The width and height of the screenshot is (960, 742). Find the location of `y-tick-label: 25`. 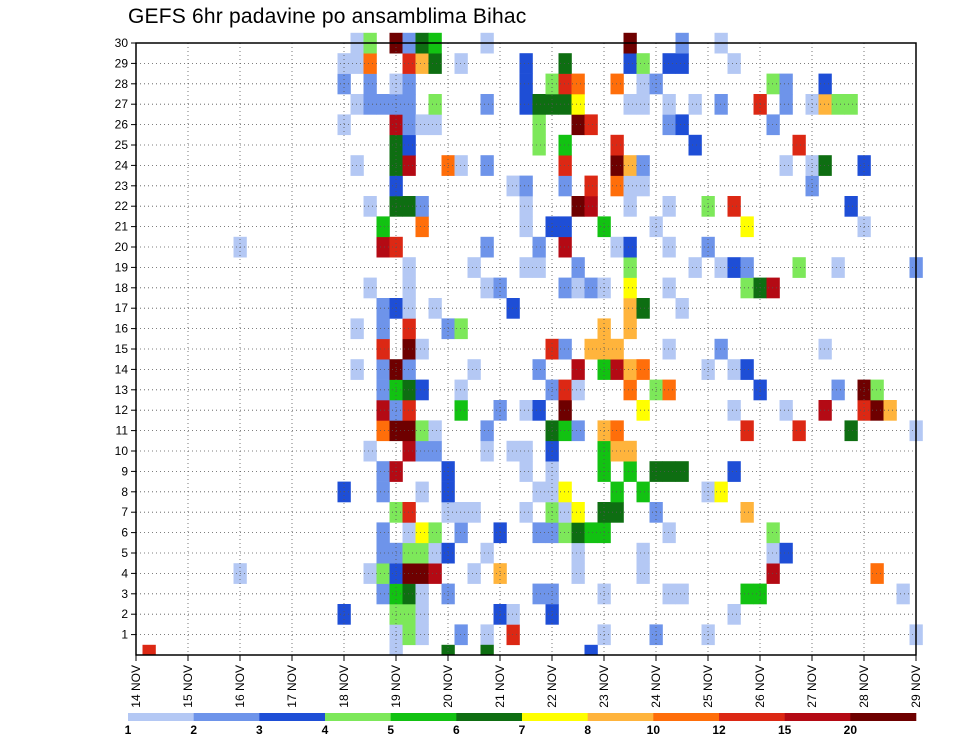

y-tick-label: 25 is located at coordinates (122, 145).